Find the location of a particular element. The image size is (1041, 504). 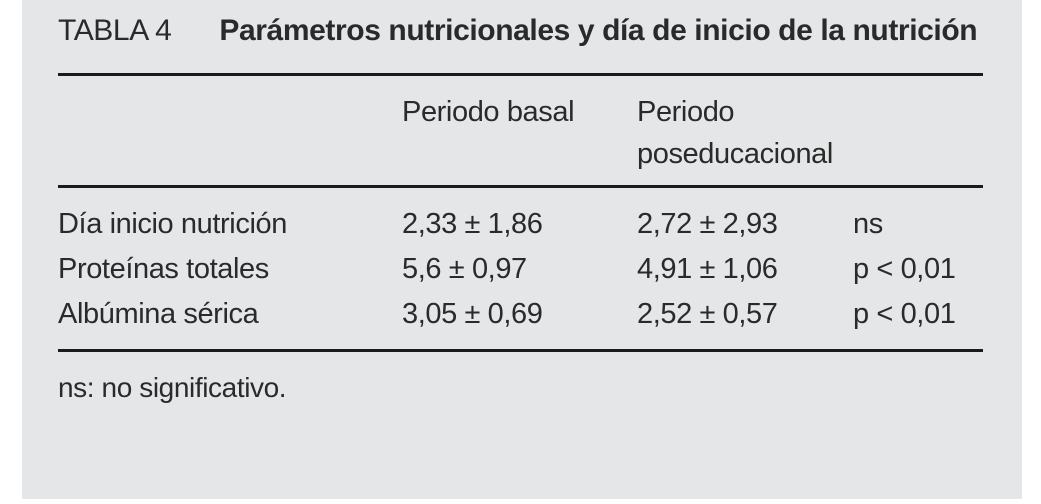

row-basal-value: 5,6 ± 0,97 is located at coordinates (464, 269).